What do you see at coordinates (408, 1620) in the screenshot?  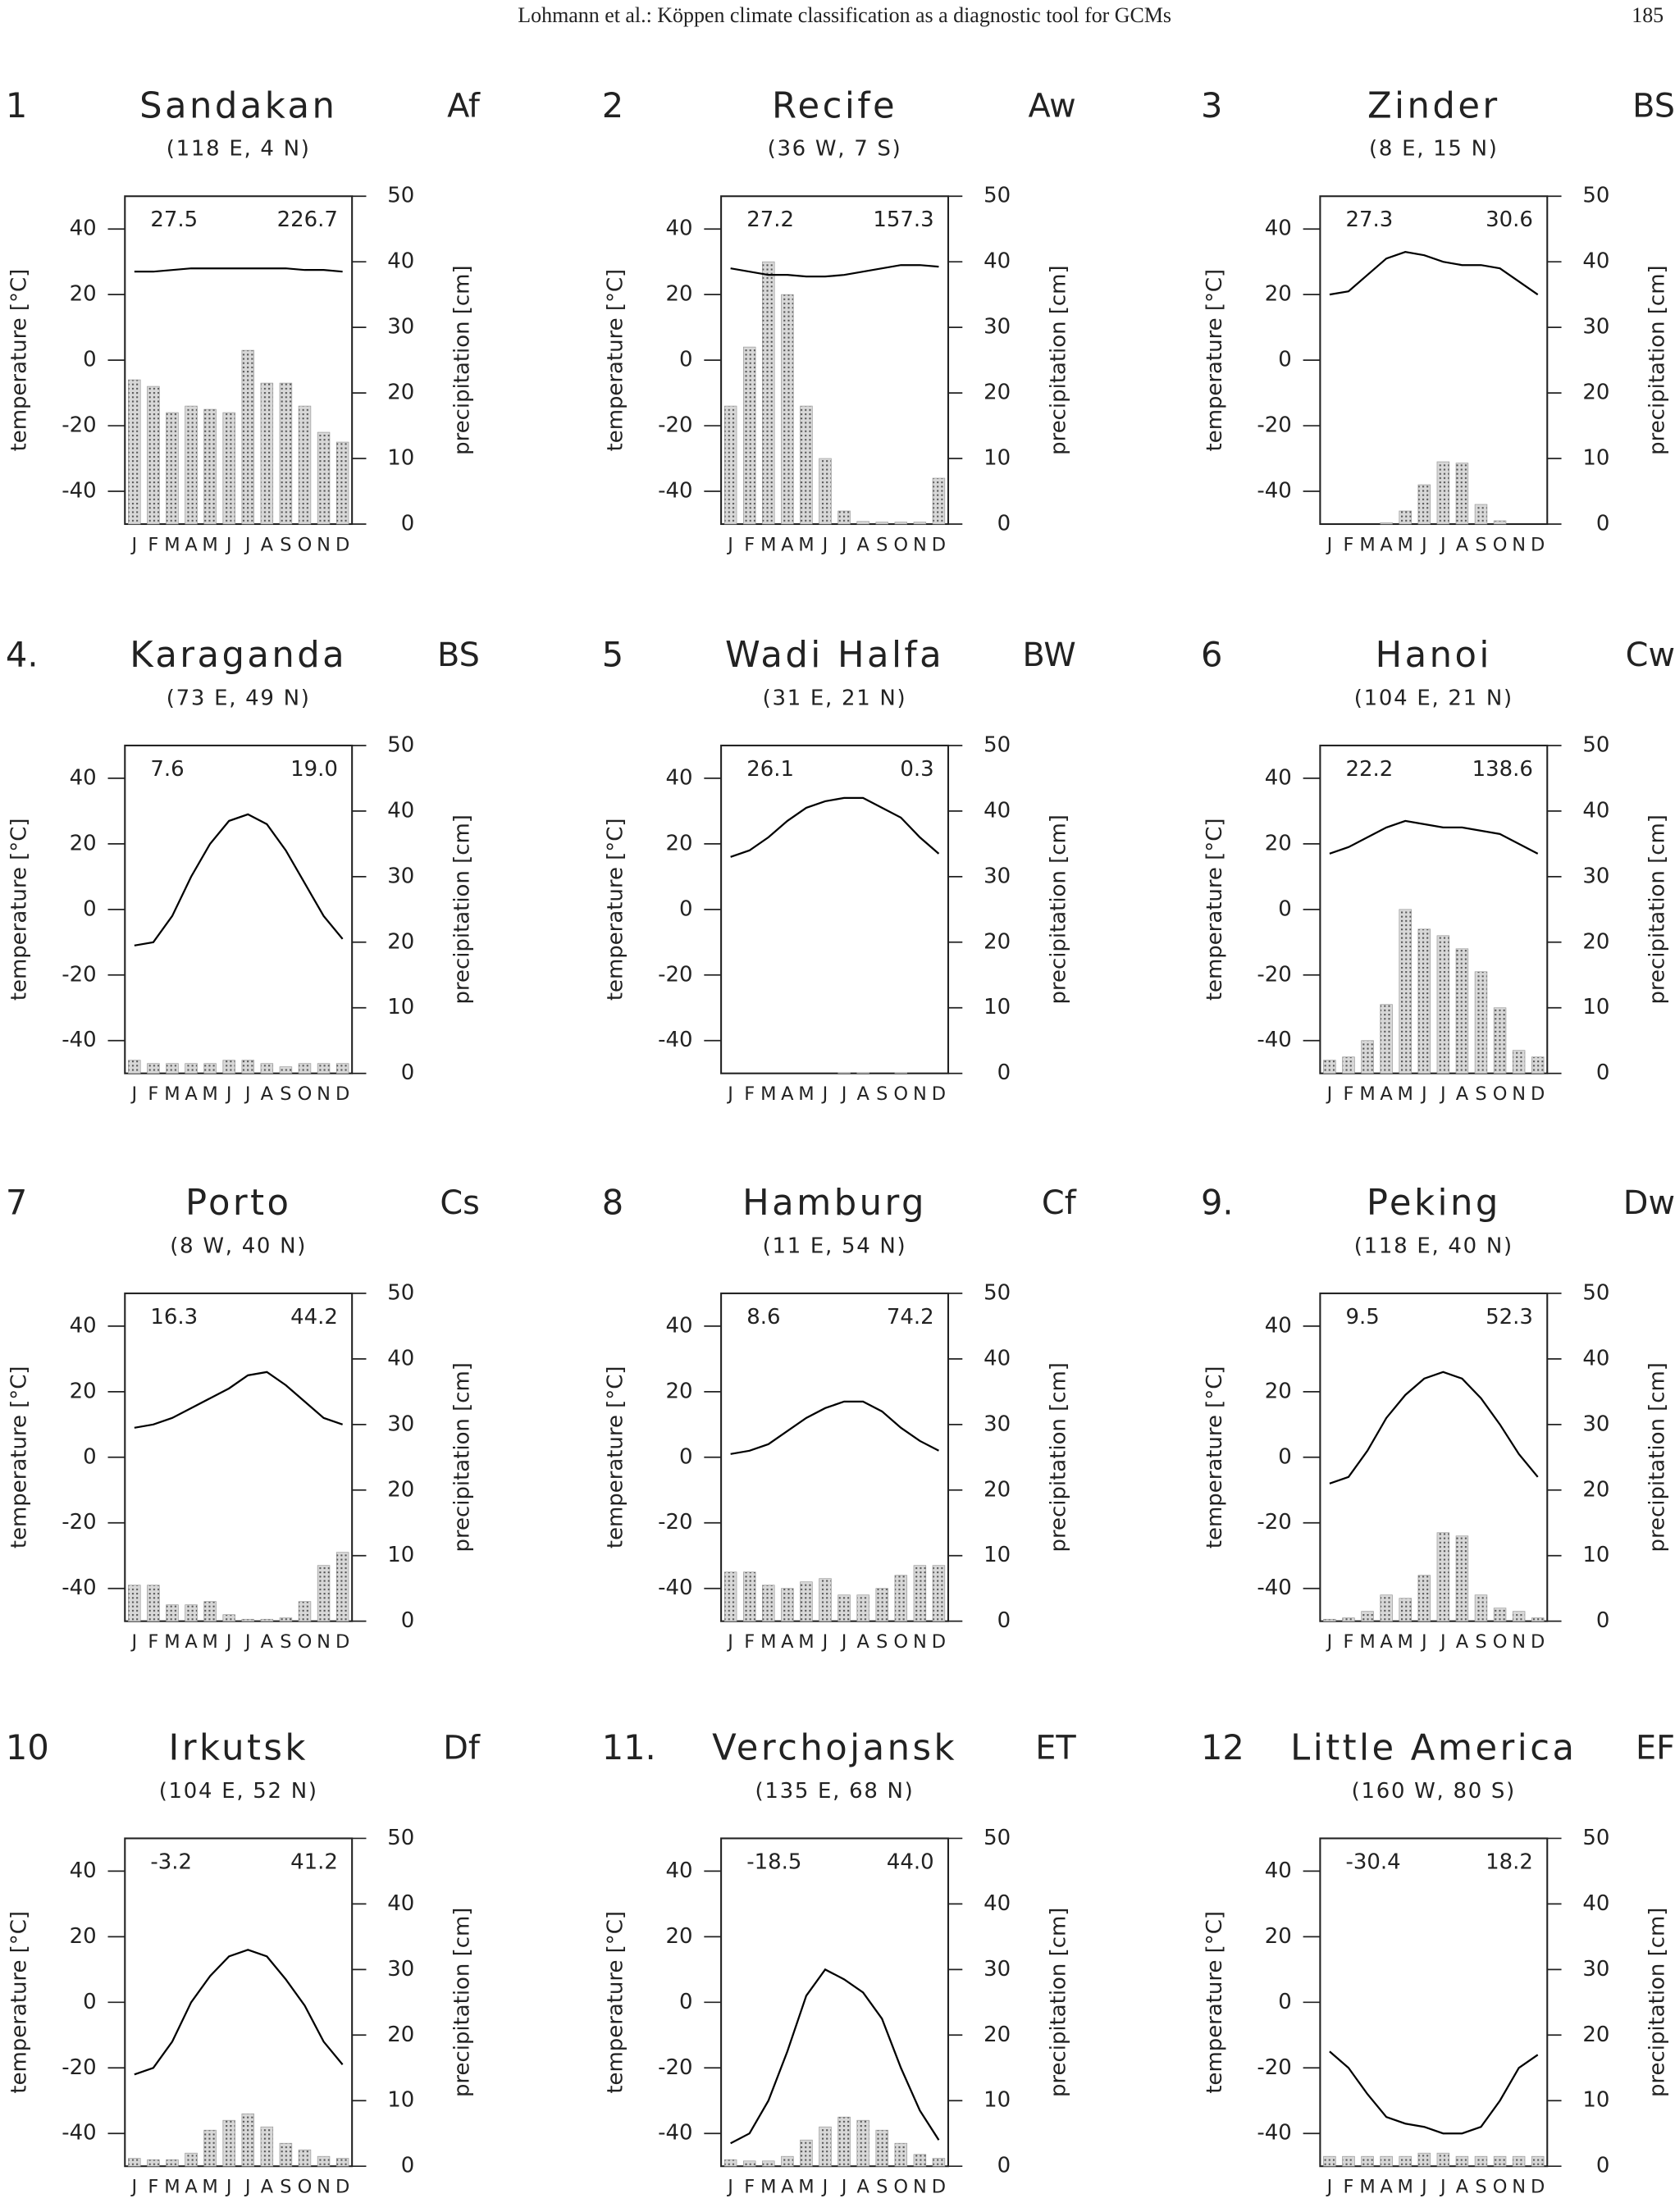 I see `y2-tick-label: 0` at bounding box center [408, 1620].